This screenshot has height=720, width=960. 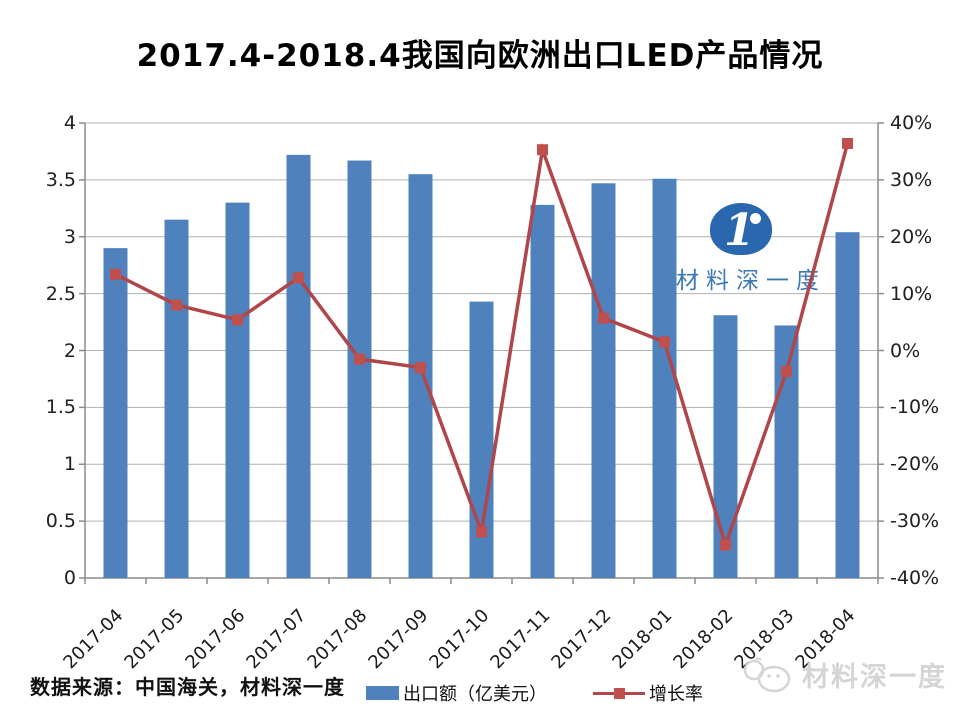 I want to click on brand-logo-text: 材料深一度, so click(x=751, y=281).